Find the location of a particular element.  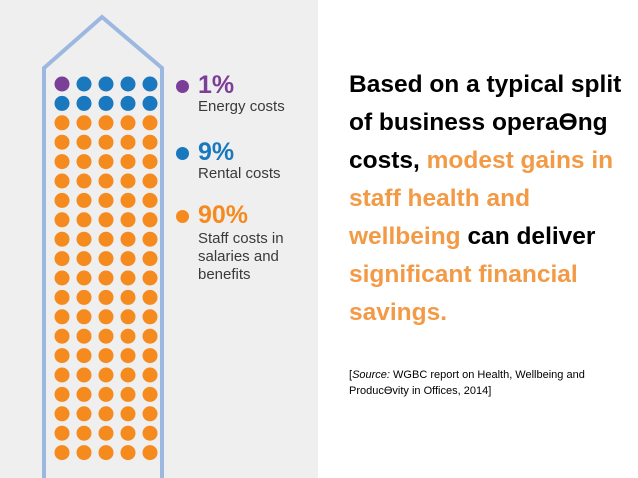

source-open-bracket: [ is located at coordinates (351, 375).